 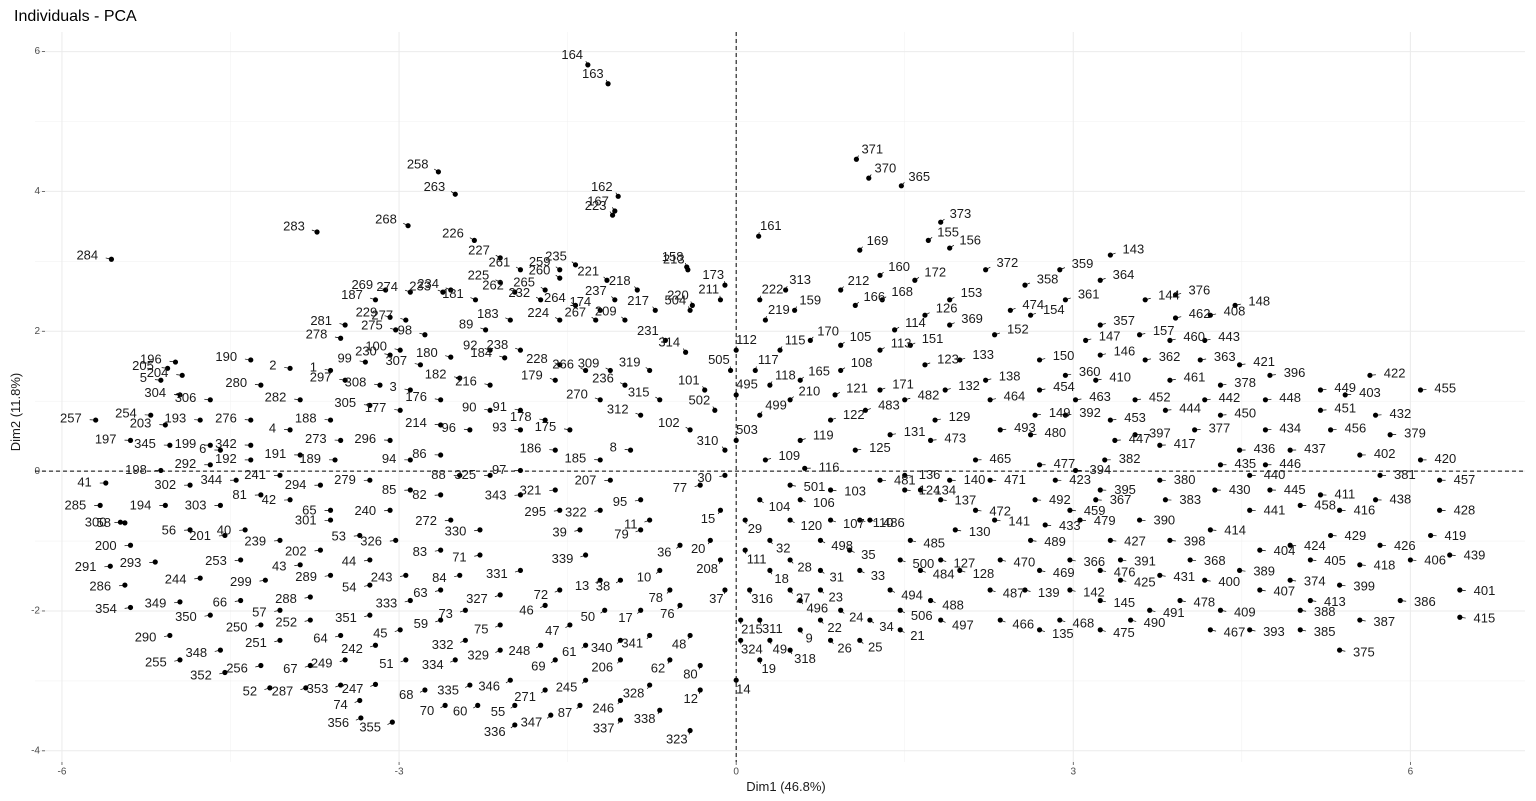 What do you see at coordinates (1259, 301) in the screenshot?
I see `point-label: 148` at bounding box center [1259, 301].